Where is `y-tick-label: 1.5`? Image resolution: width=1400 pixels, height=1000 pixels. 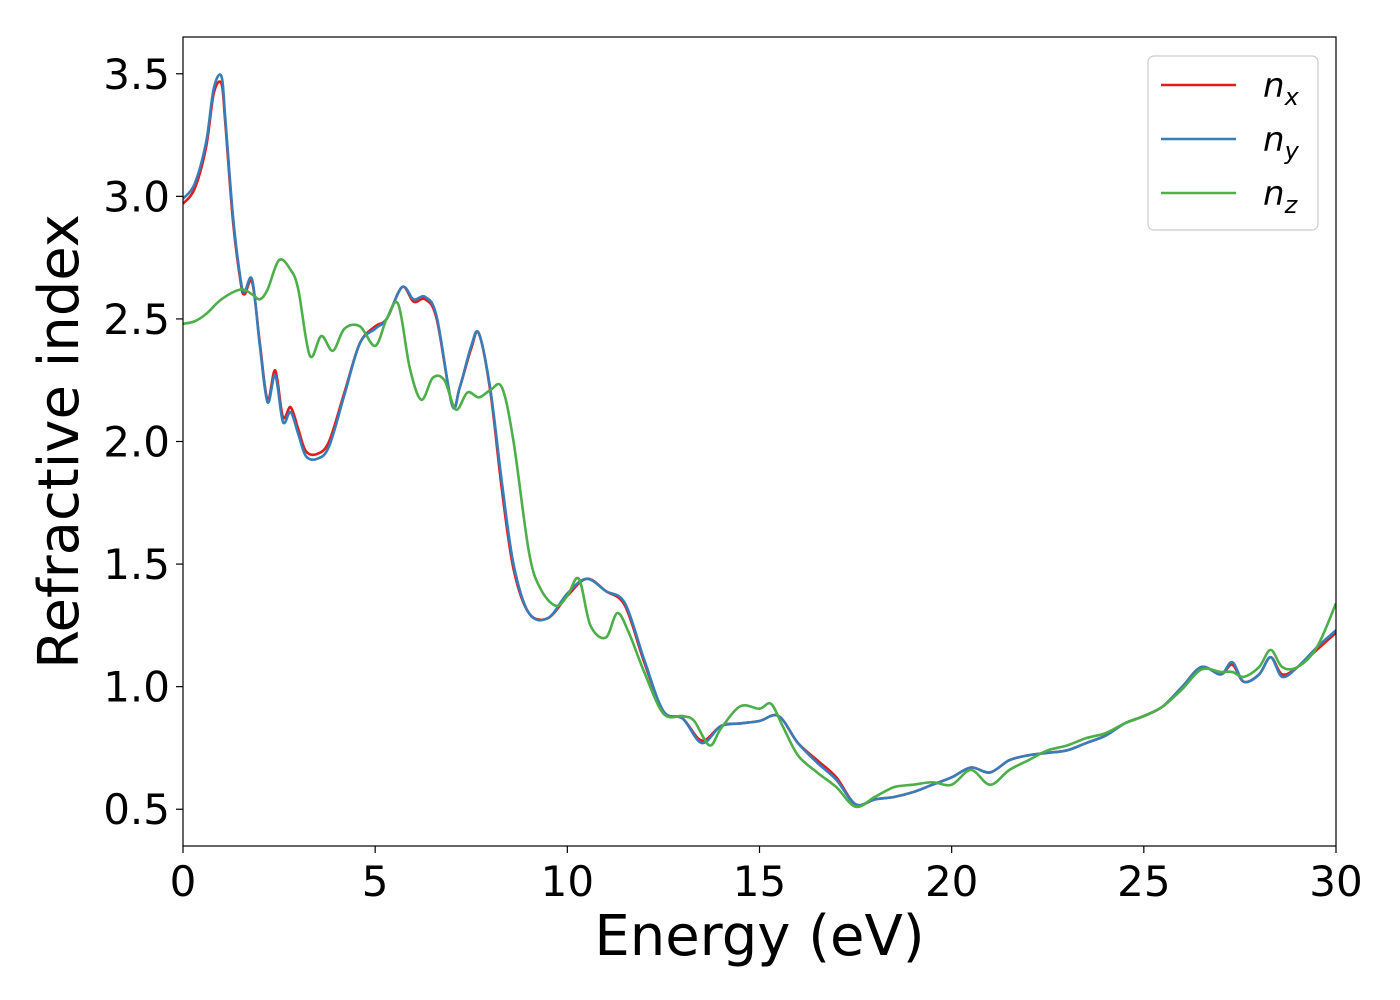 y-tick-label: 1.5 is located at coordinates (136, 564).